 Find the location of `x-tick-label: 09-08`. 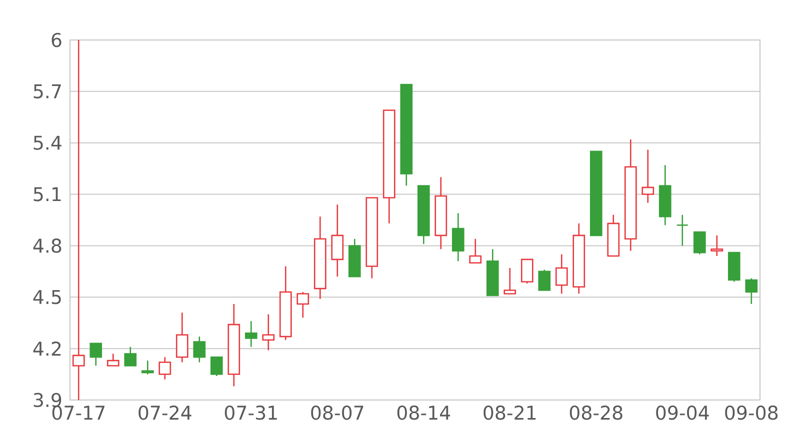

x-tick-label: 09-08 is located at coordinates (751, 413).